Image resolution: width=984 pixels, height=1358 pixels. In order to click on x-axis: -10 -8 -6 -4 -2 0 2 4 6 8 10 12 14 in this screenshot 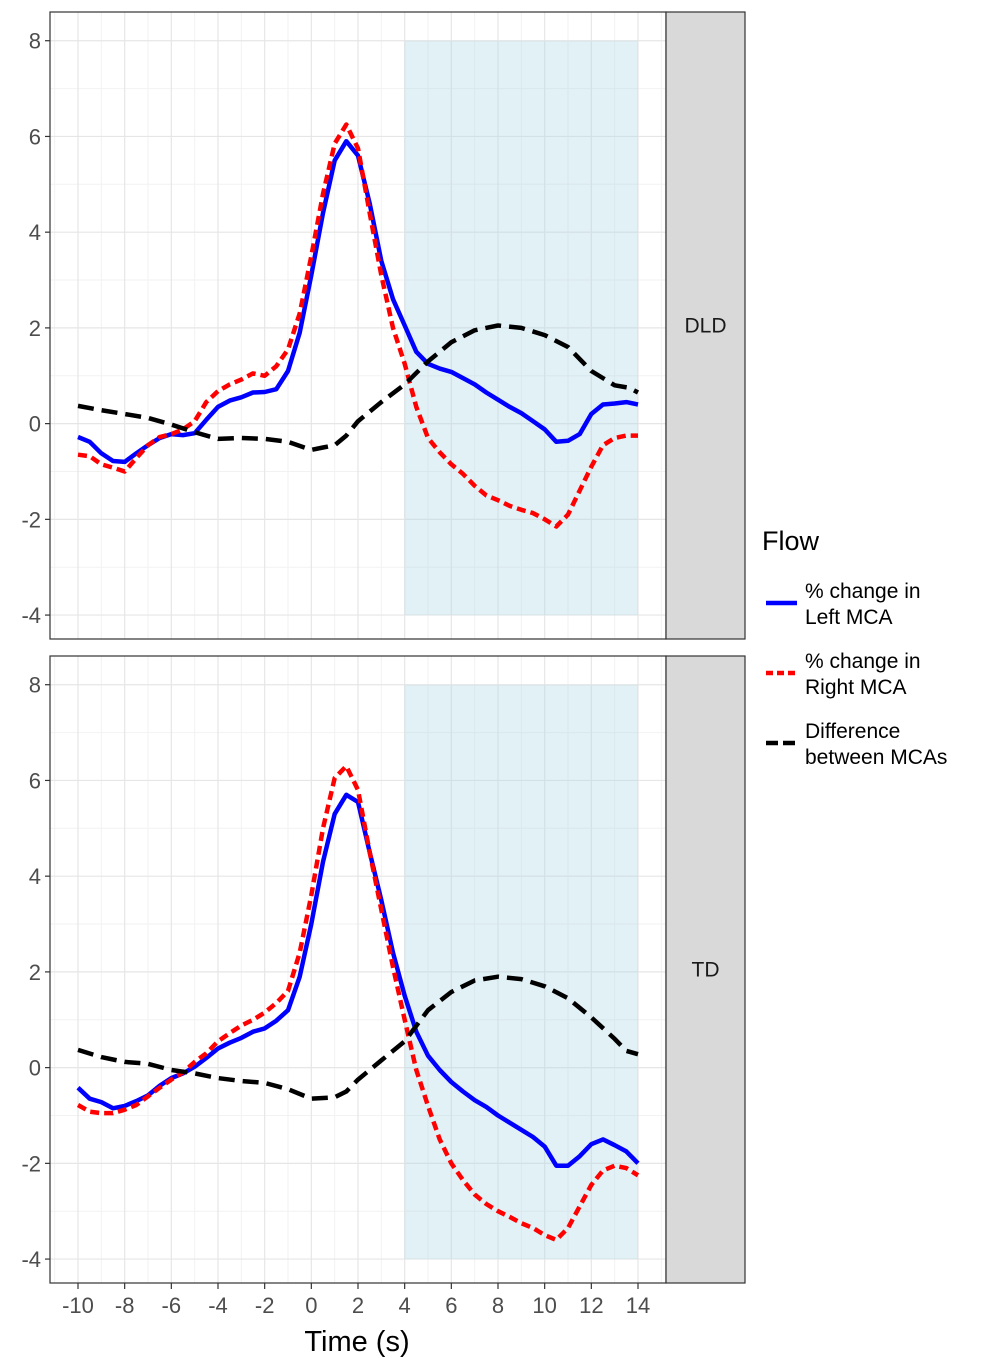, I will do `click(356, 1300)`.